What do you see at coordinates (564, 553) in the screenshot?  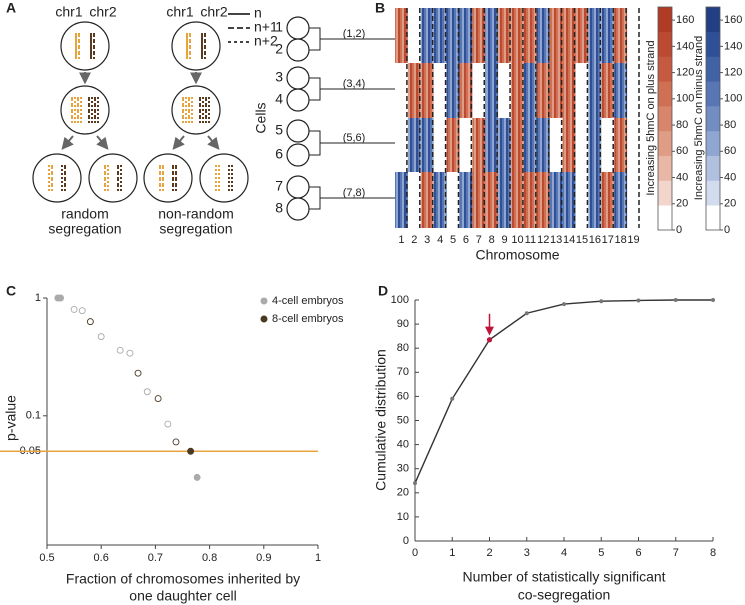 I see `x-tick-label: 4` at bounding box center [564, 553].